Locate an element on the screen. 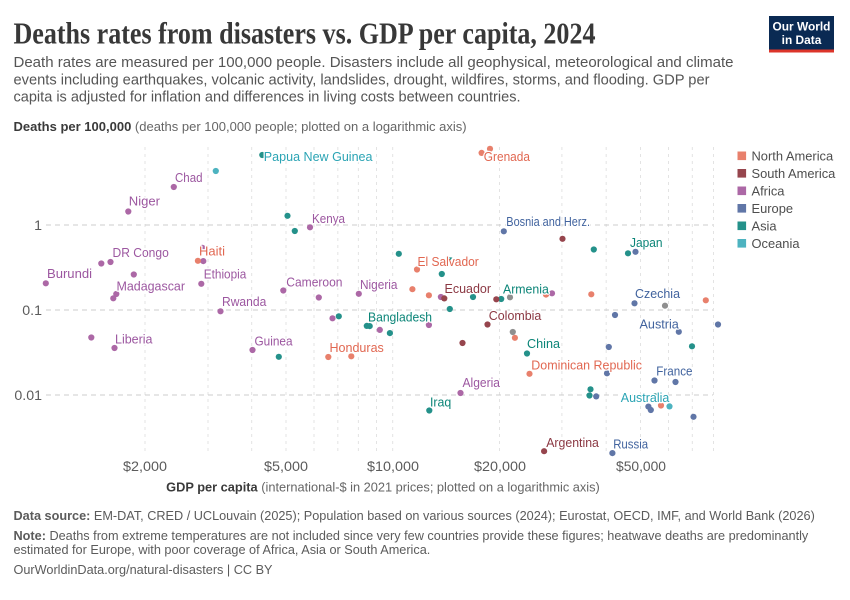 Image resolution: width=850 pixels, height=600 pixels. svg-text: Argentina is located at coordinates (572, 442).